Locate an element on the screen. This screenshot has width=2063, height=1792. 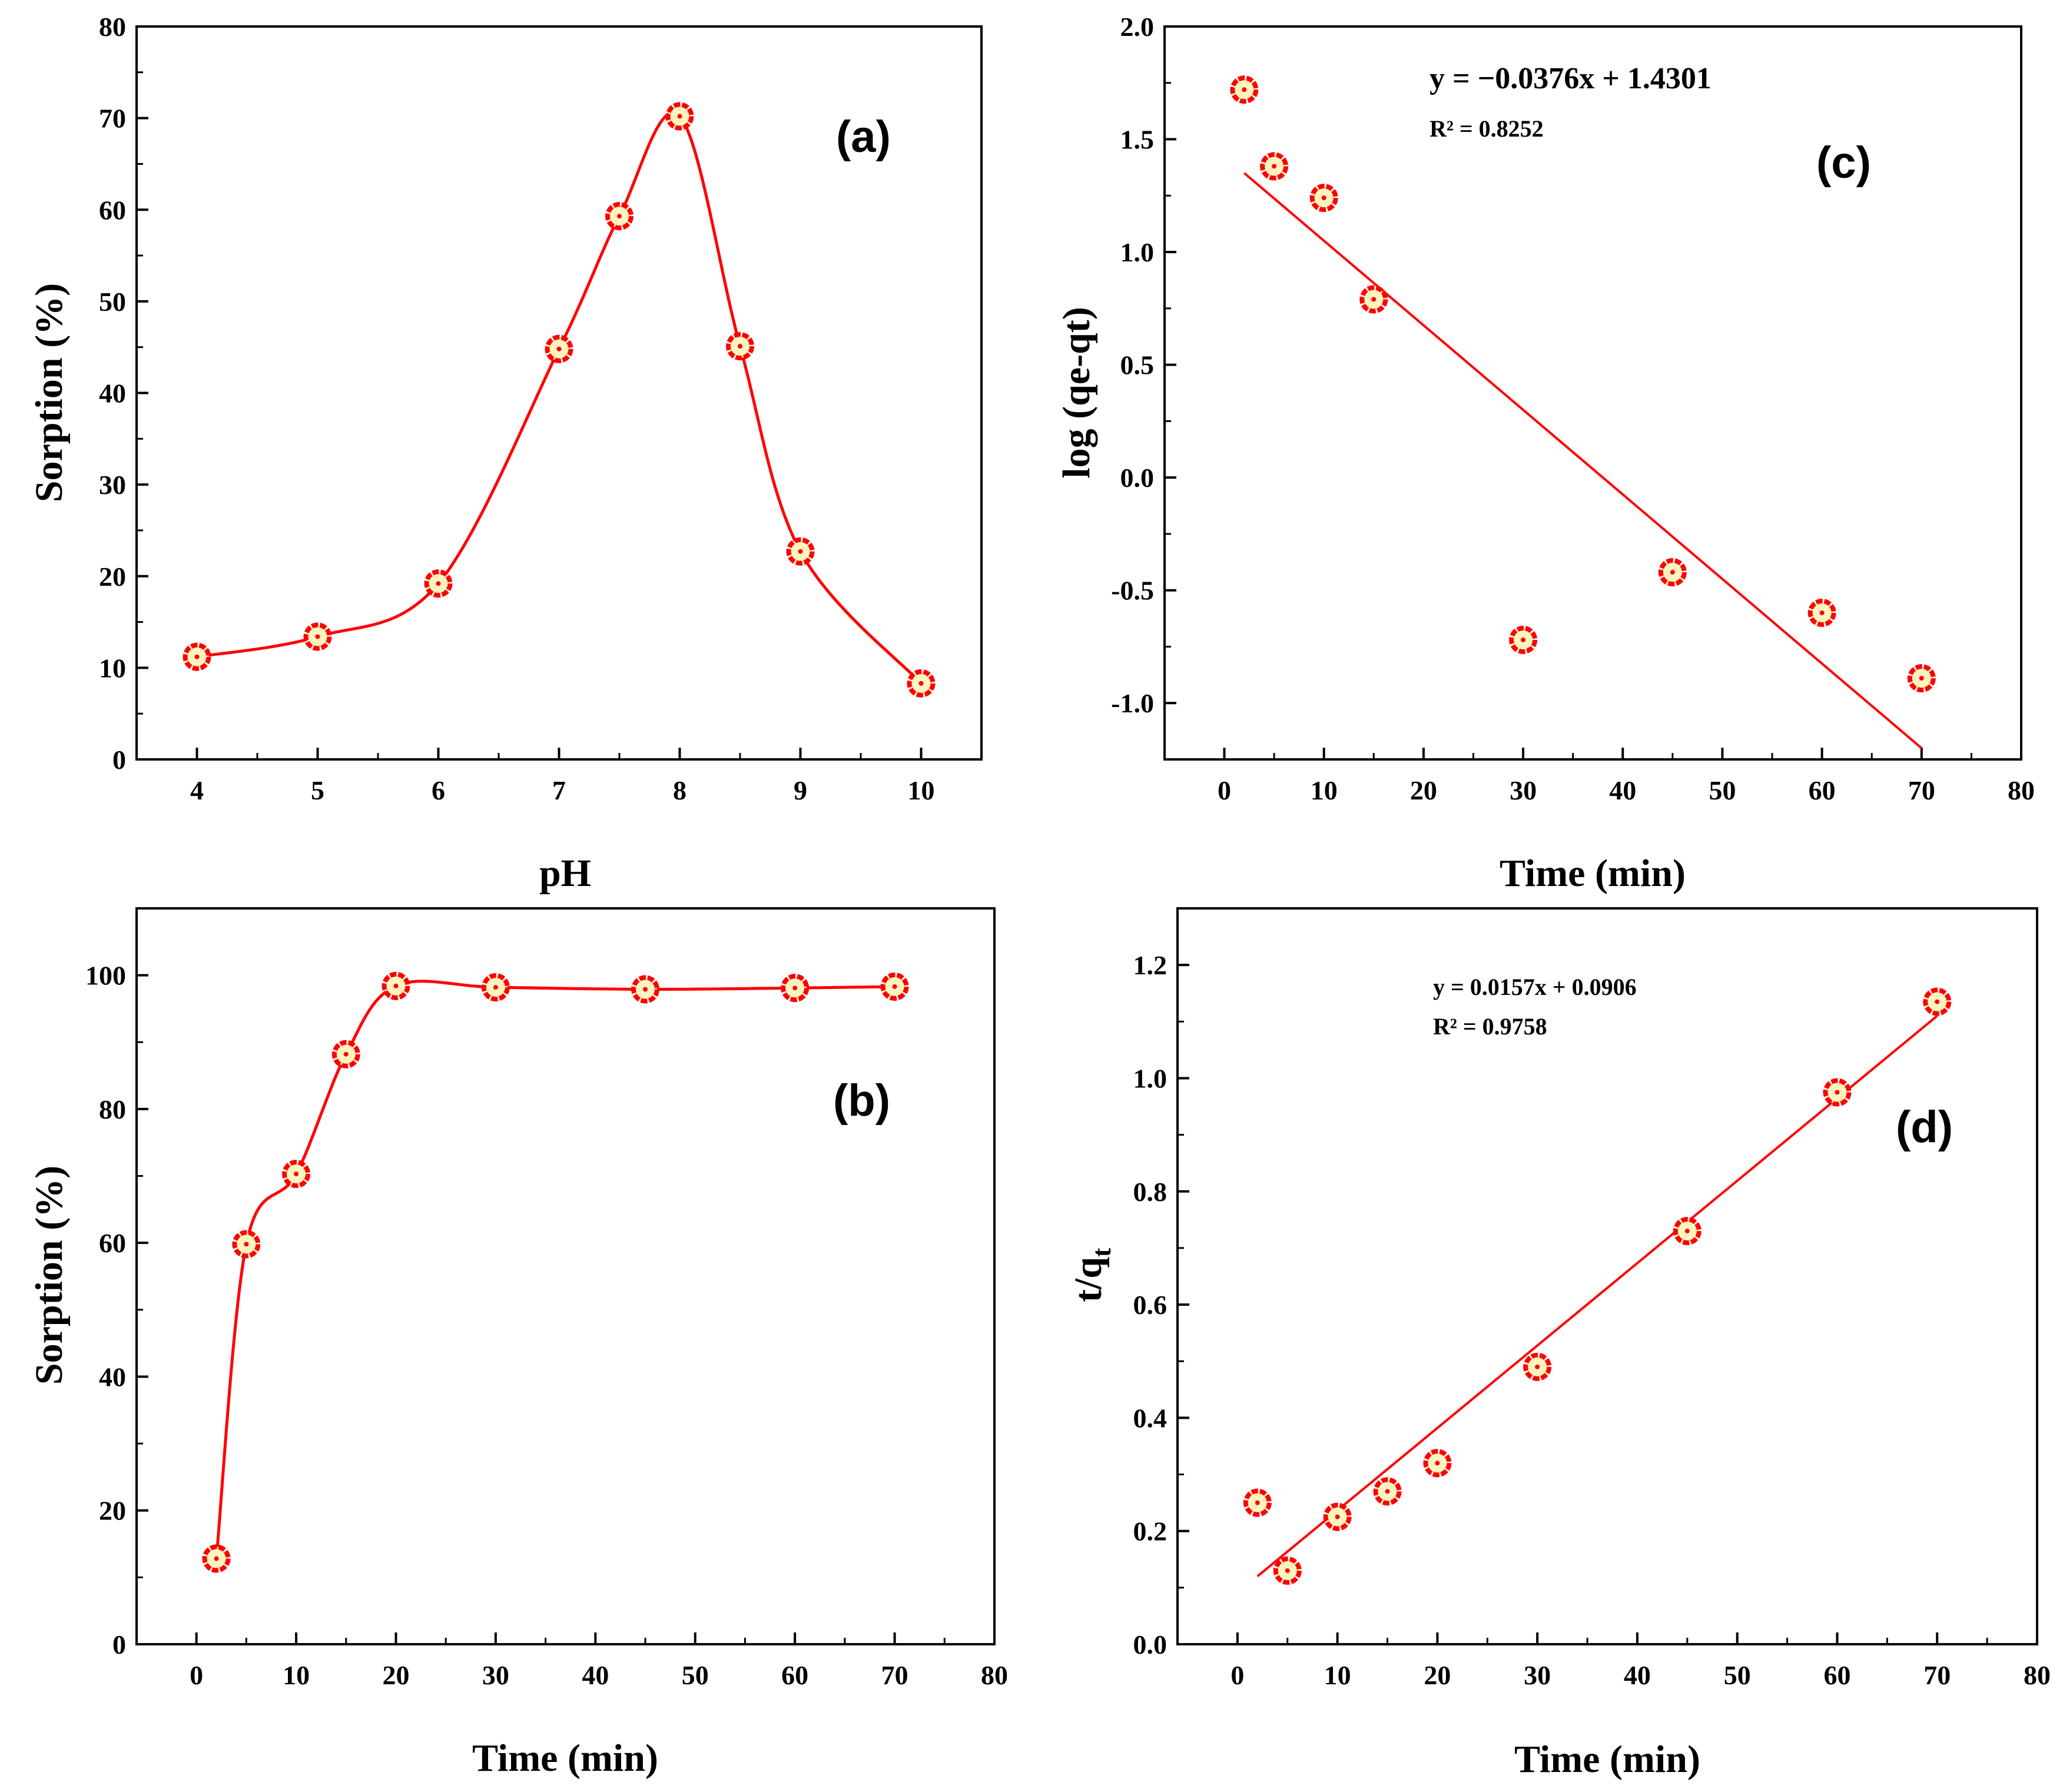
panel-c-y-tick-label: 0.0 is located at coordinates (1137, 478).